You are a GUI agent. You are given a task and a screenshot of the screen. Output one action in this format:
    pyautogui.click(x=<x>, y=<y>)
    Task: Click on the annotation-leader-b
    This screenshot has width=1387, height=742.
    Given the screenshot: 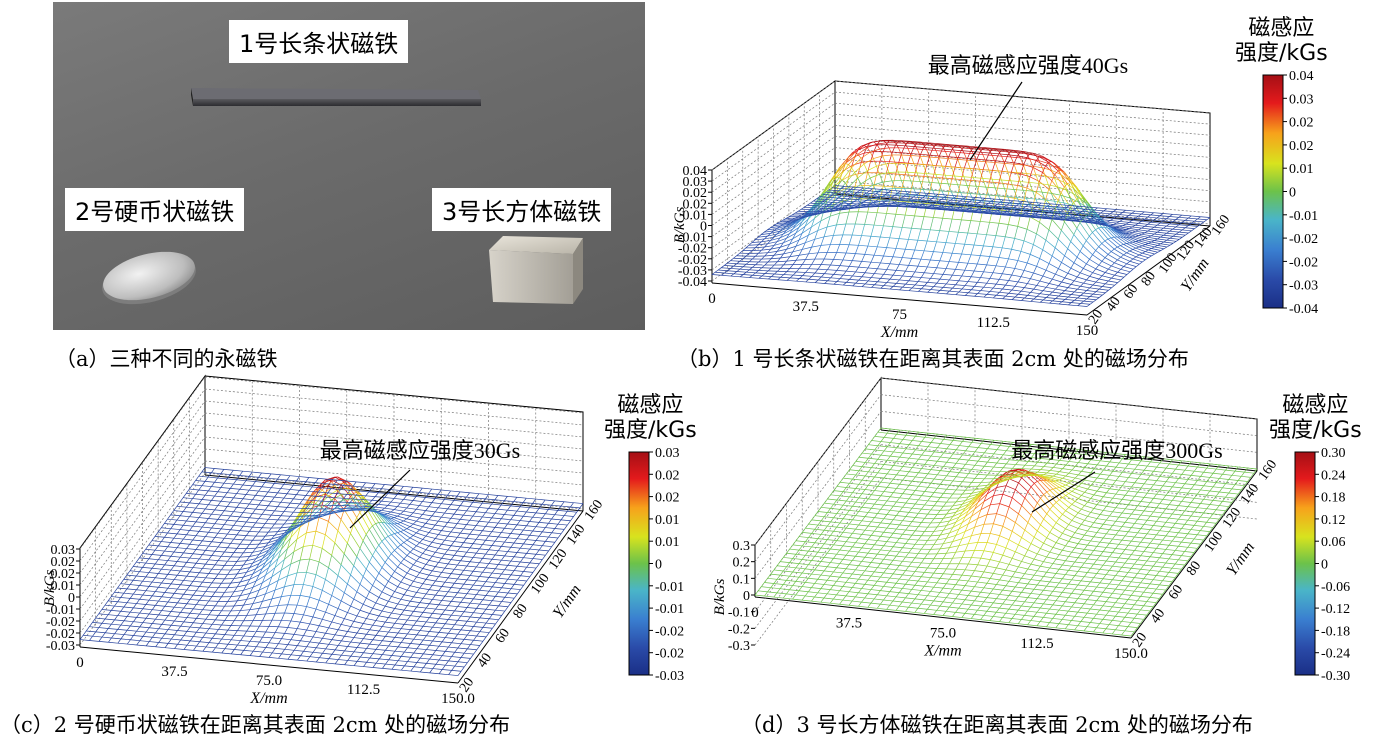 What is the action you would take?
    pyautogui.click(x=996, y=121)
    